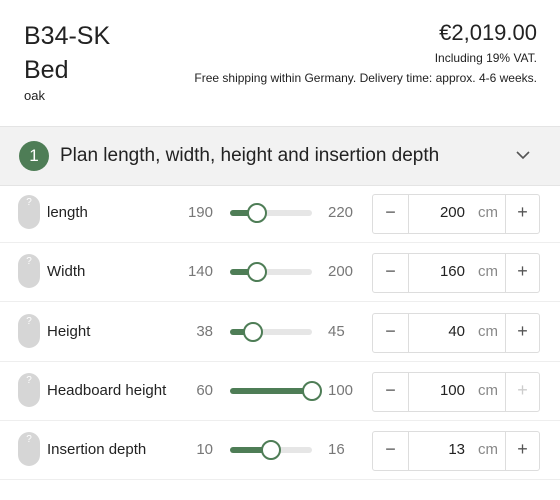 The width and height of the screenshot is (560, 500). I want to click on section-header, so click(280, 156).